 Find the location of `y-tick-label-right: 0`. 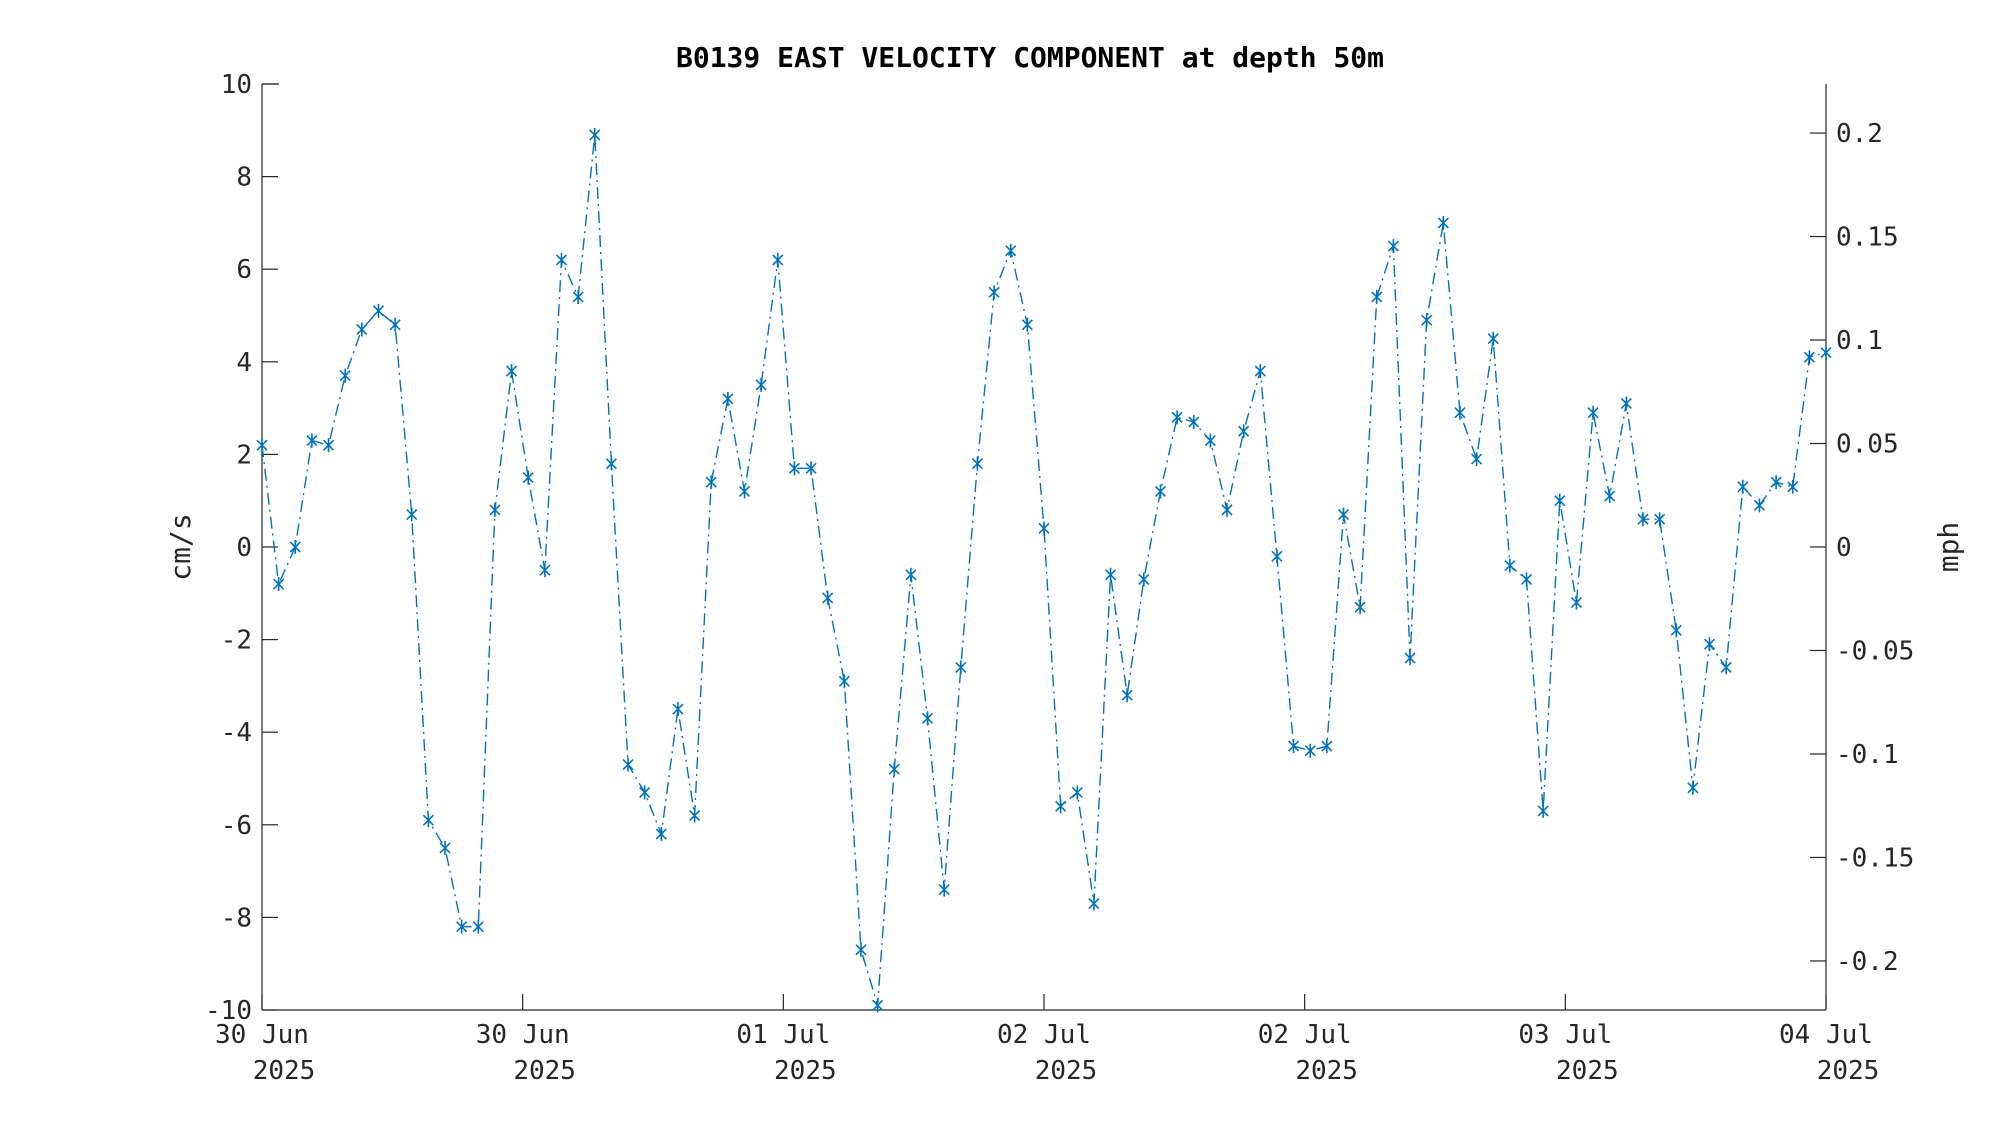

y-tick-label-right: 0 is located at coordinates (1844, 548).